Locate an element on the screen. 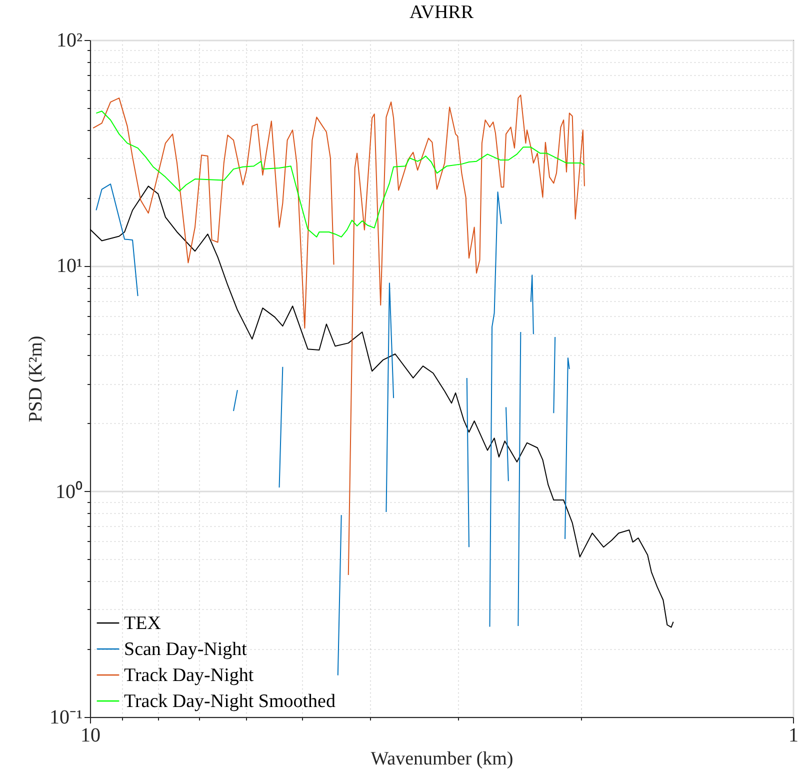 This screenshot has width=800, height=778. y-tick-label: 10¹ is located at coordinates (69, 266).